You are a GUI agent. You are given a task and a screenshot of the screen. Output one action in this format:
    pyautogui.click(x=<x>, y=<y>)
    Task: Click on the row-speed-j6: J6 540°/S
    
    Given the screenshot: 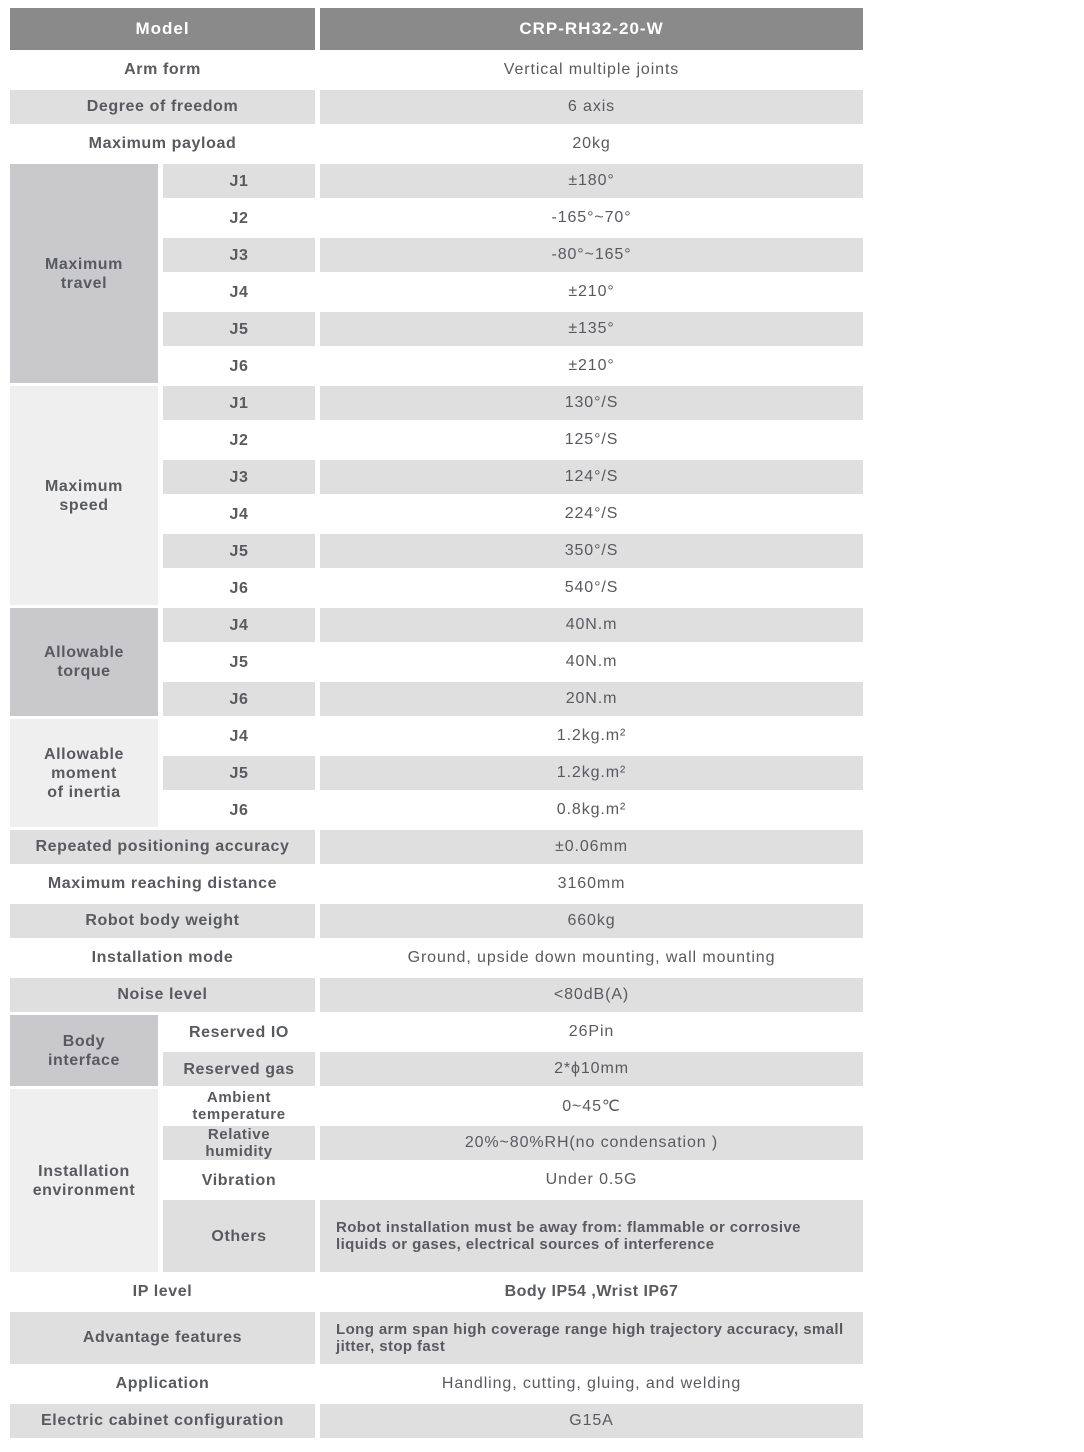 What is the action you would take?
    pyautogui.click(x=513, y=588)
    